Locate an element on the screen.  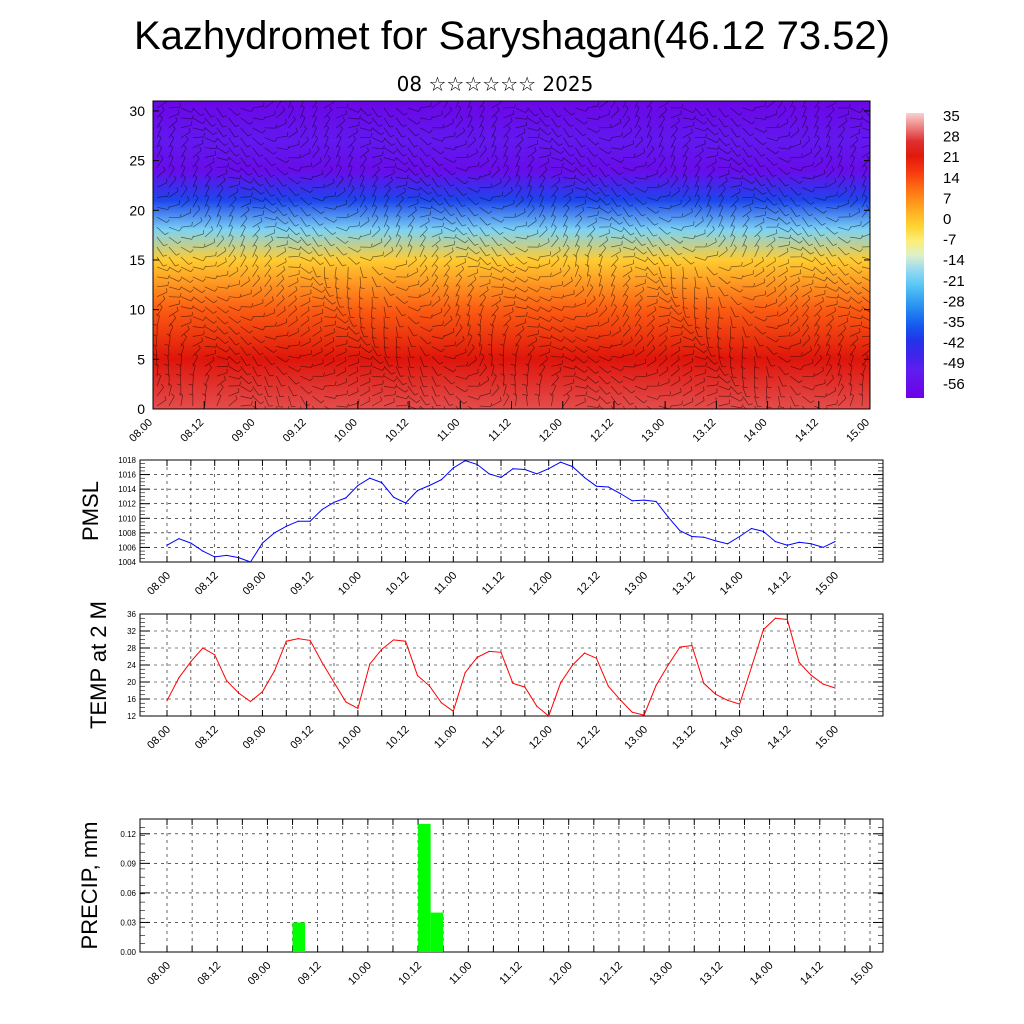
y-axis-label: PMSL is located at coordinates (90, 511).